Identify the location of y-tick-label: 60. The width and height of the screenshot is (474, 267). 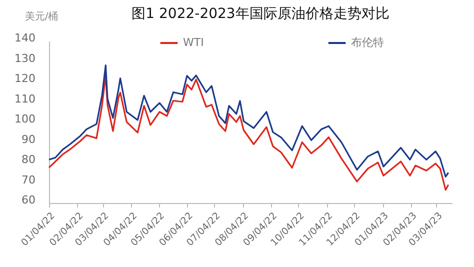
(29, 200).